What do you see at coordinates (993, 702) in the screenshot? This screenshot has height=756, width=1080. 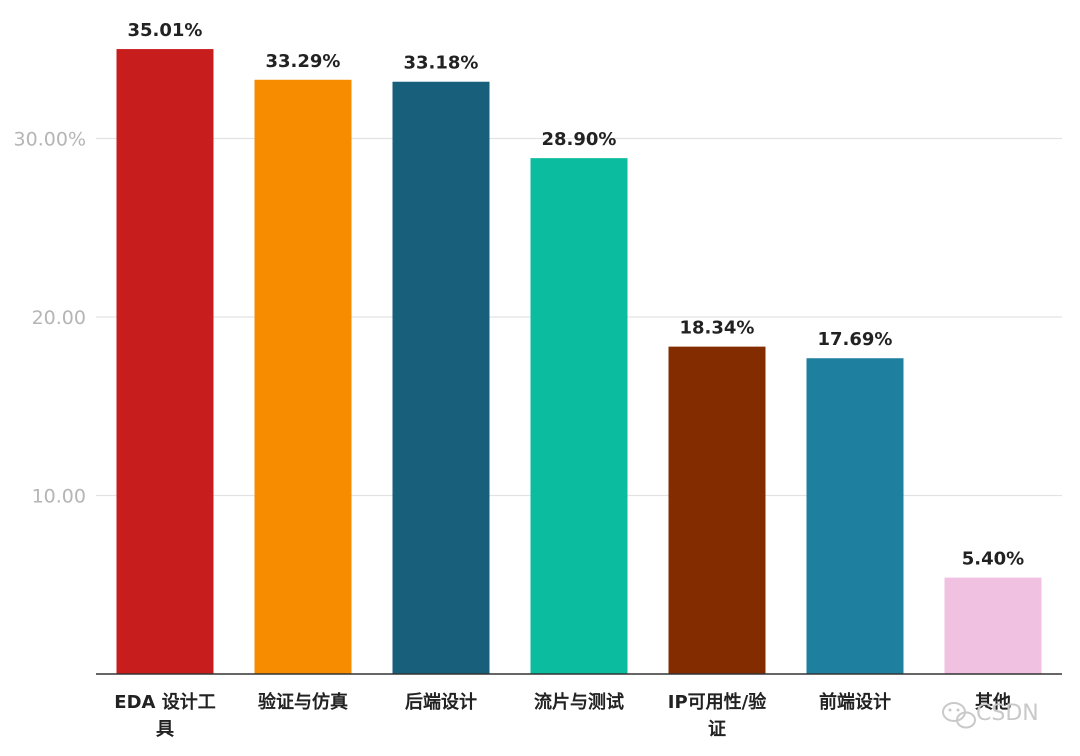 I see `x-tick-label: 其他` at bounding box center [993, 702].